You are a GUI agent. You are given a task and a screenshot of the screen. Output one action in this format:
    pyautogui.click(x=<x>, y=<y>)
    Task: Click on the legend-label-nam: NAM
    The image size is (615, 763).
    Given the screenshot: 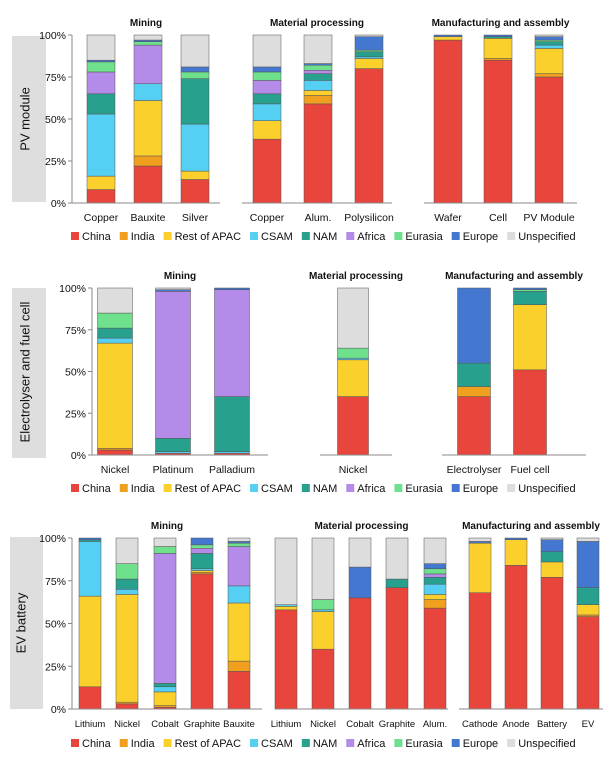 What is the action you would take?
    pyautogui.click(x=325, y=489)
    